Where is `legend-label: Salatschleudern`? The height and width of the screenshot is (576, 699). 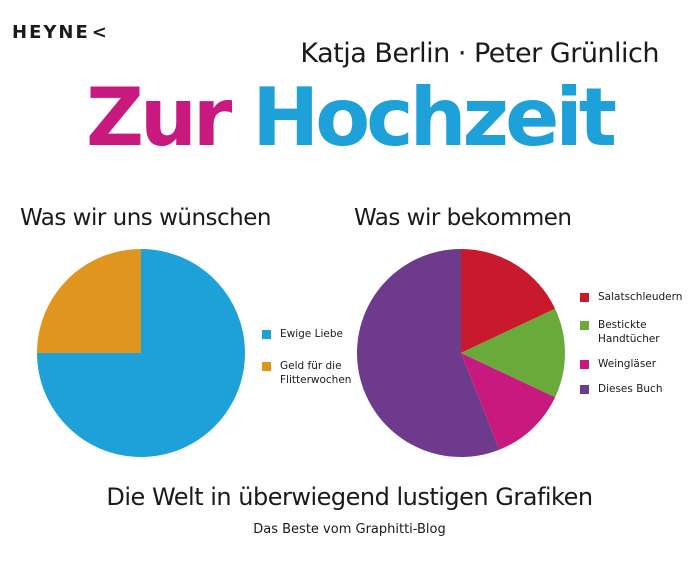
legend-label: Salatschleudern is located at coordinates (640, 297).